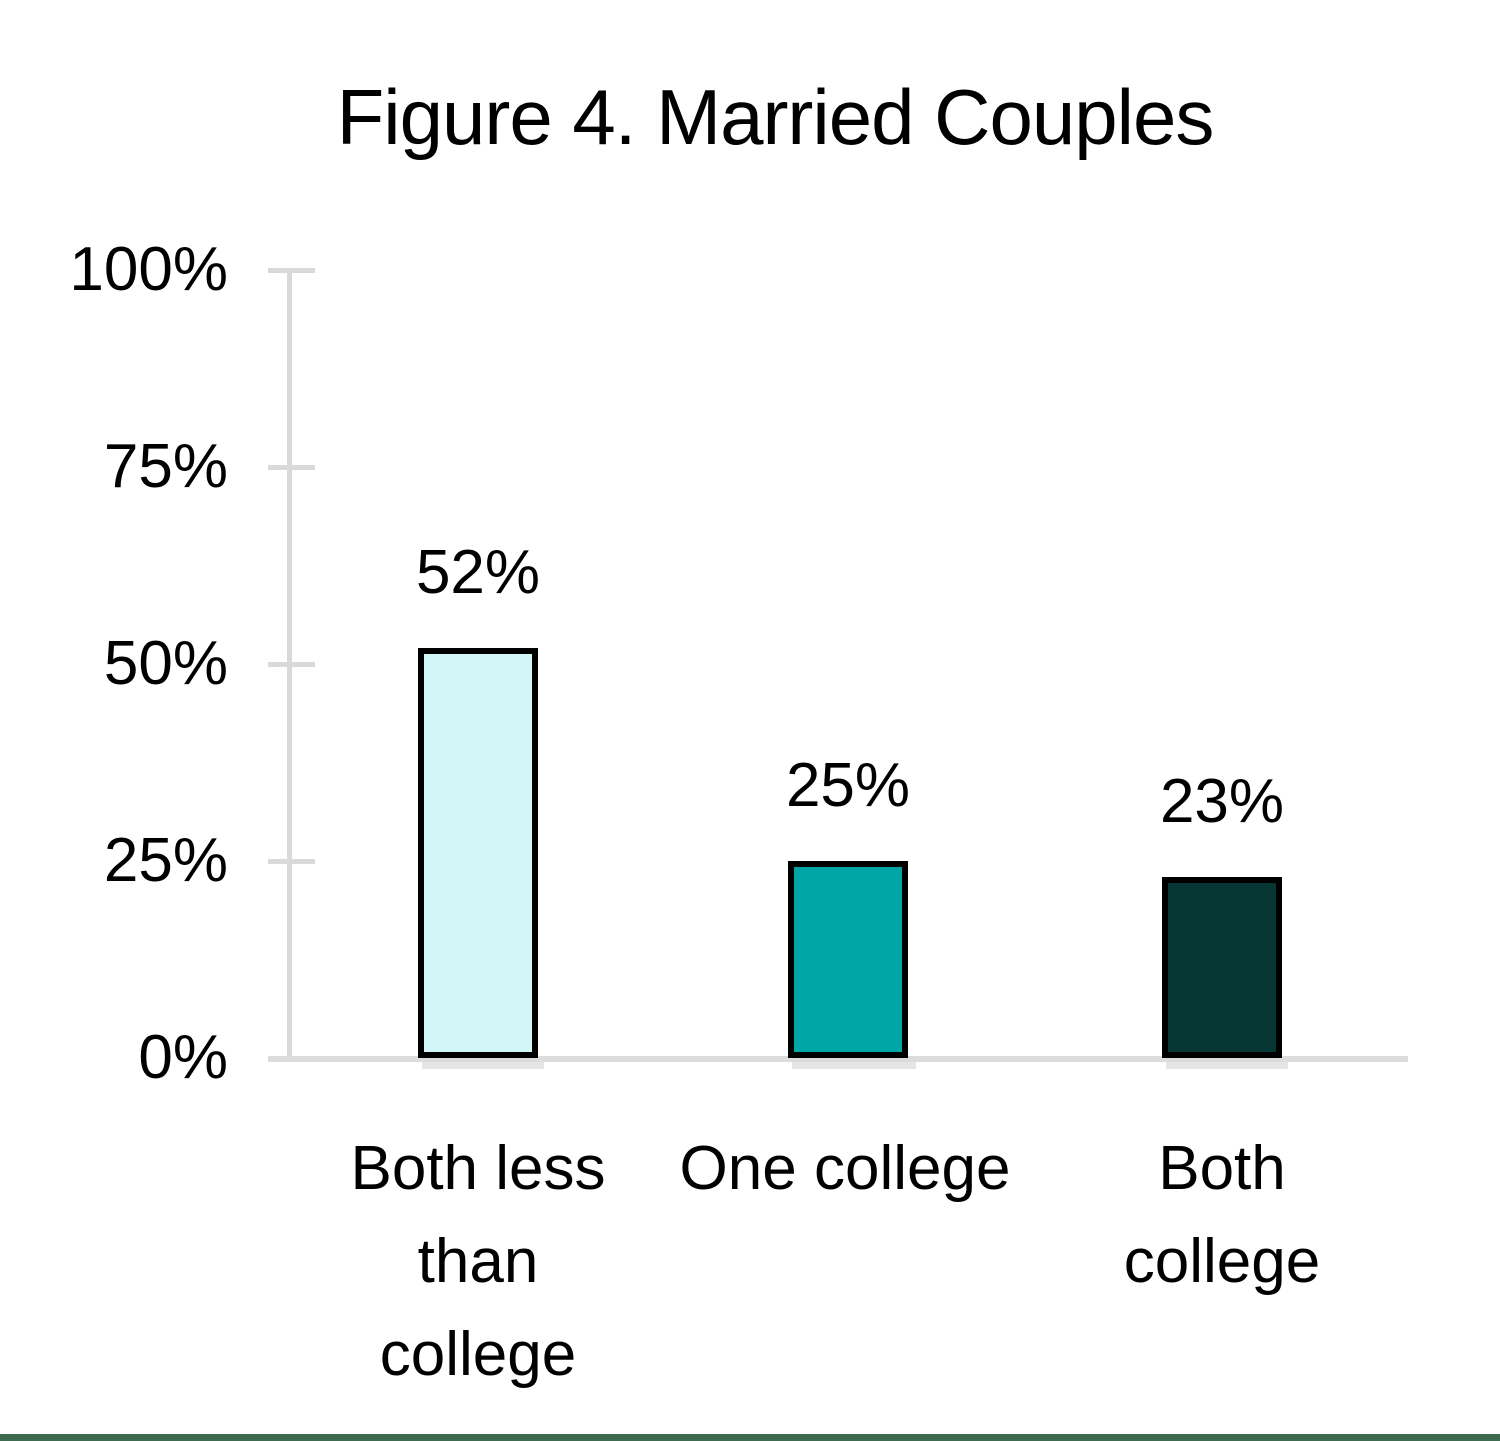  What do you see at coordinates (148, 269) in the screenshot?
I see `y-axis-tick-label-100: 100%` at bounding box center [148, 269].